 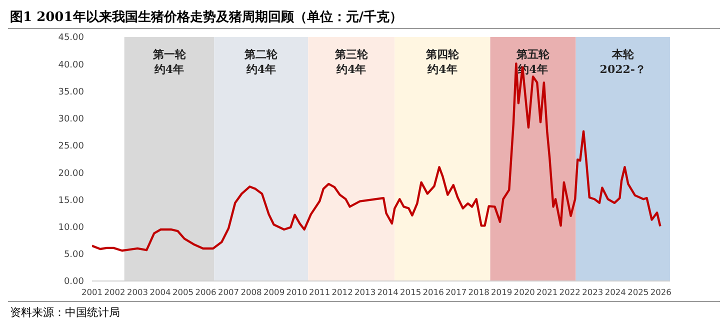 What do you see at coordinates (274, 291) in the screenshot?
I see `x-tick-label: 2009` at bounding box center [274, 291].